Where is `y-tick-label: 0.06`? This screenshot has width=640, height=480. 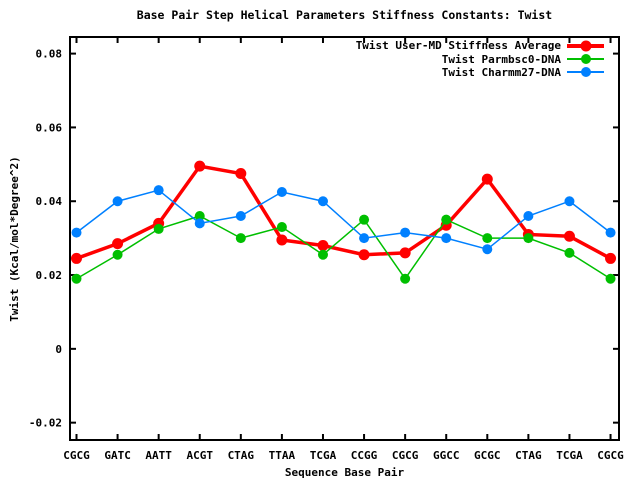 y-tick-label: 0.06 is located at coordinates (49, 127).